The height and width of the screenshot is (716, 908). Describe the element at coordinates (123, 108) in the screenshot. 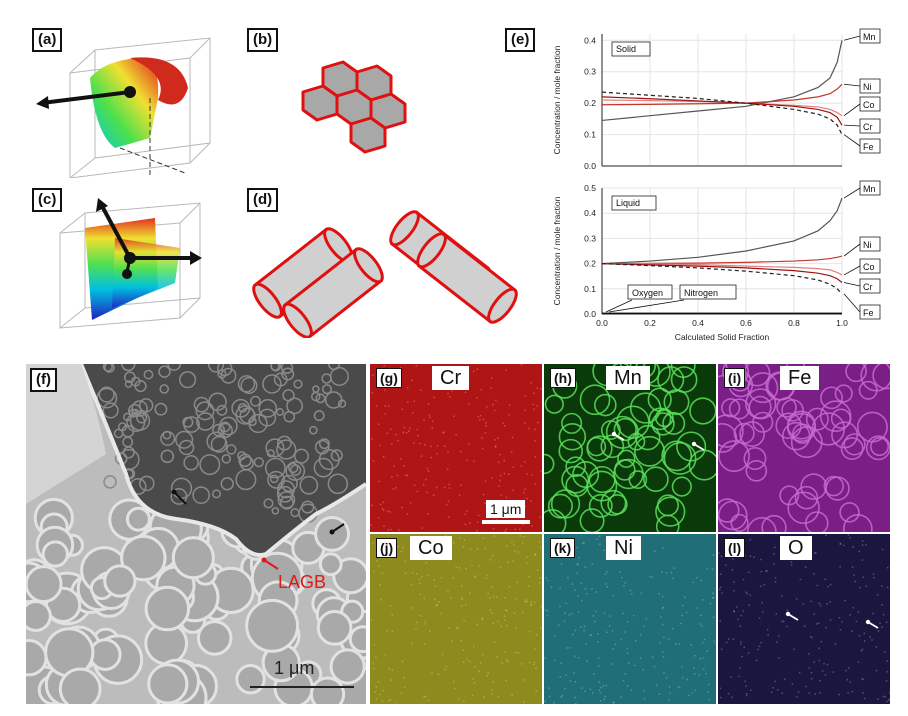

I see `panel-a-graphic` at that location.